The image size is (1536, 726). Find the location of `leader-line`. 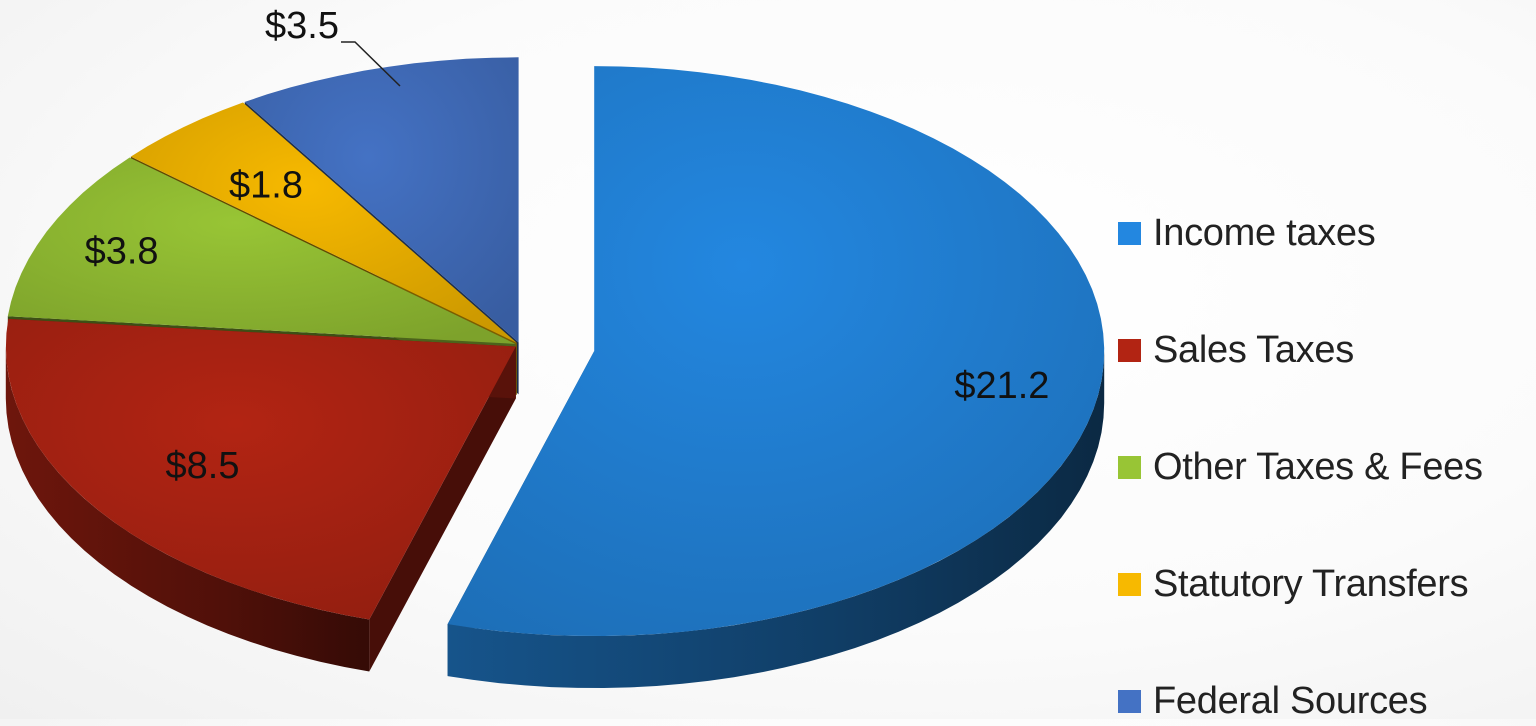

leader-line is located at coordinates (371, 64).